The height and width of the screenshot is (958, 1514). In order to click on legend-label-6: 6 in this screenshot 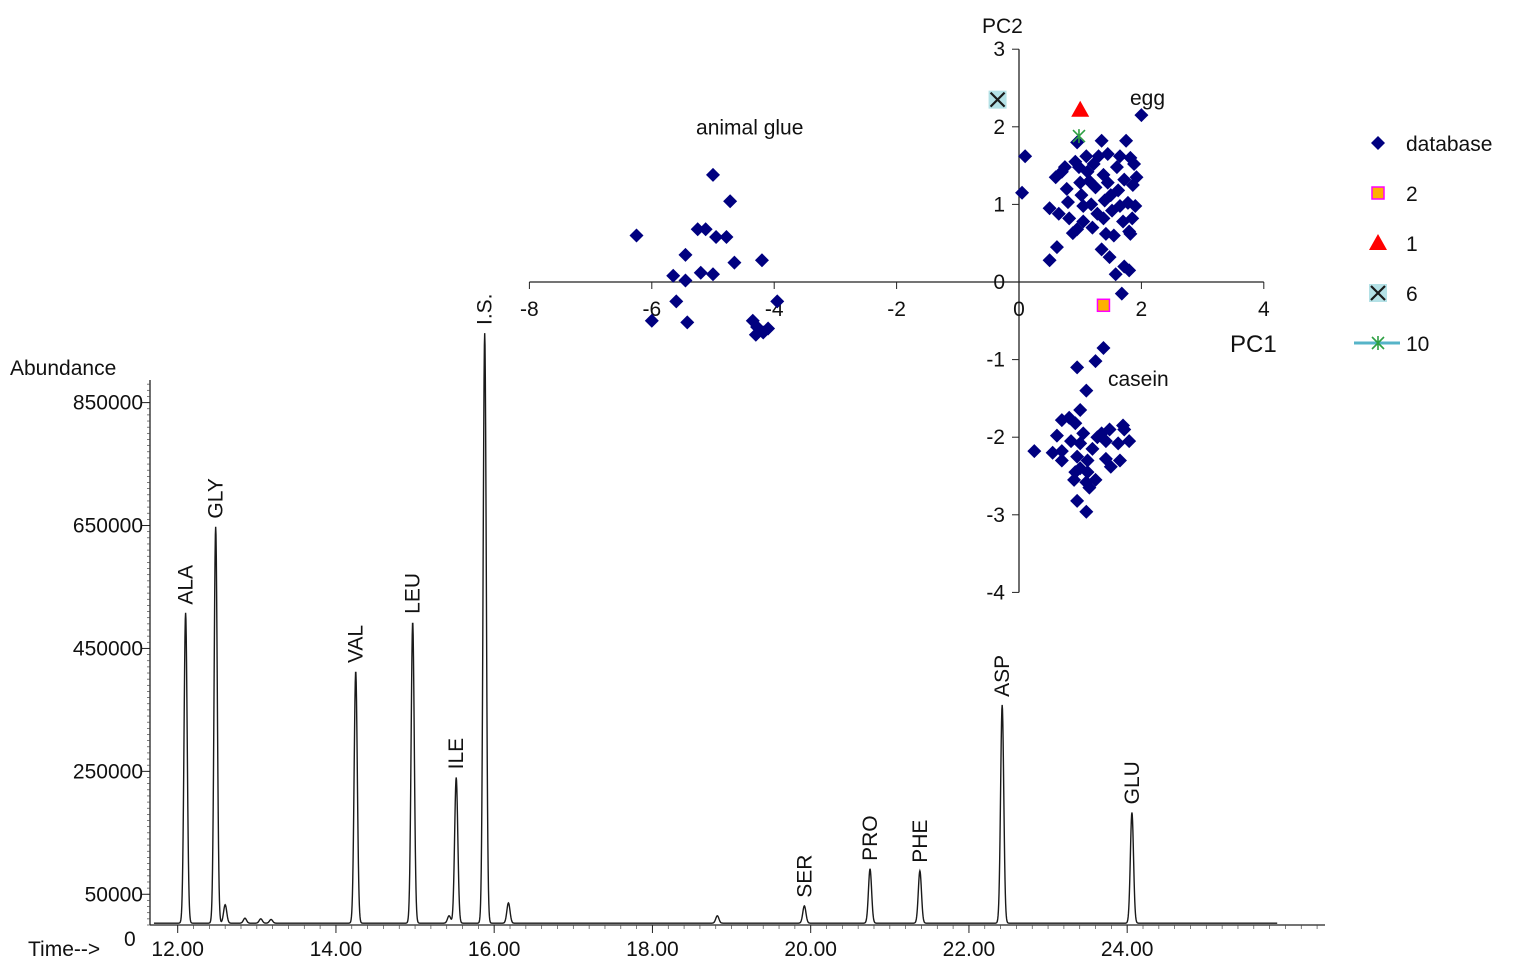, I will do `click(1412, 294)`.